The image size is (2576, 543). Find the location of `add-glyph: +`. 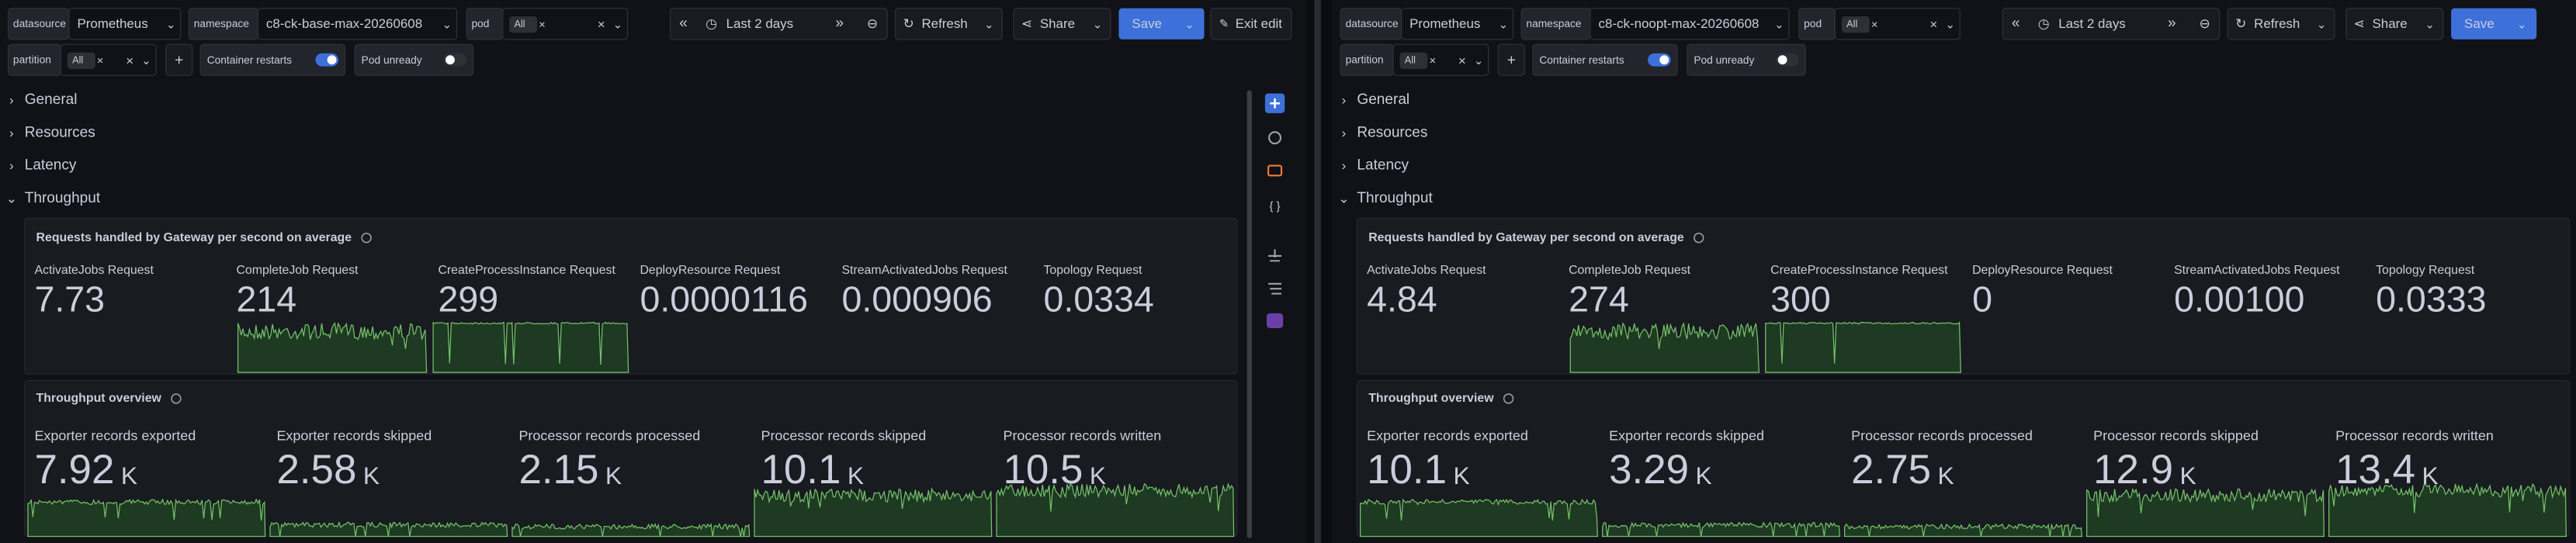

add-glyph: + is located at coordinates (1511, 60).